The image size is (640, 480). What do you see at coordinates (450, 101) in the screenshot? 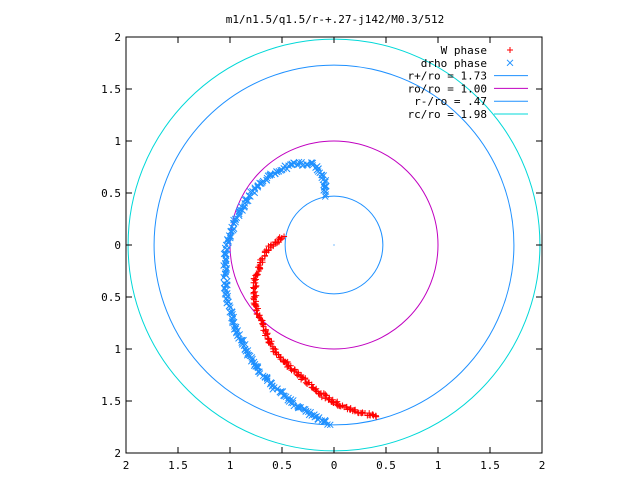
I see `legend-label: r-/ro = .47` at bounding box center [450, 101].